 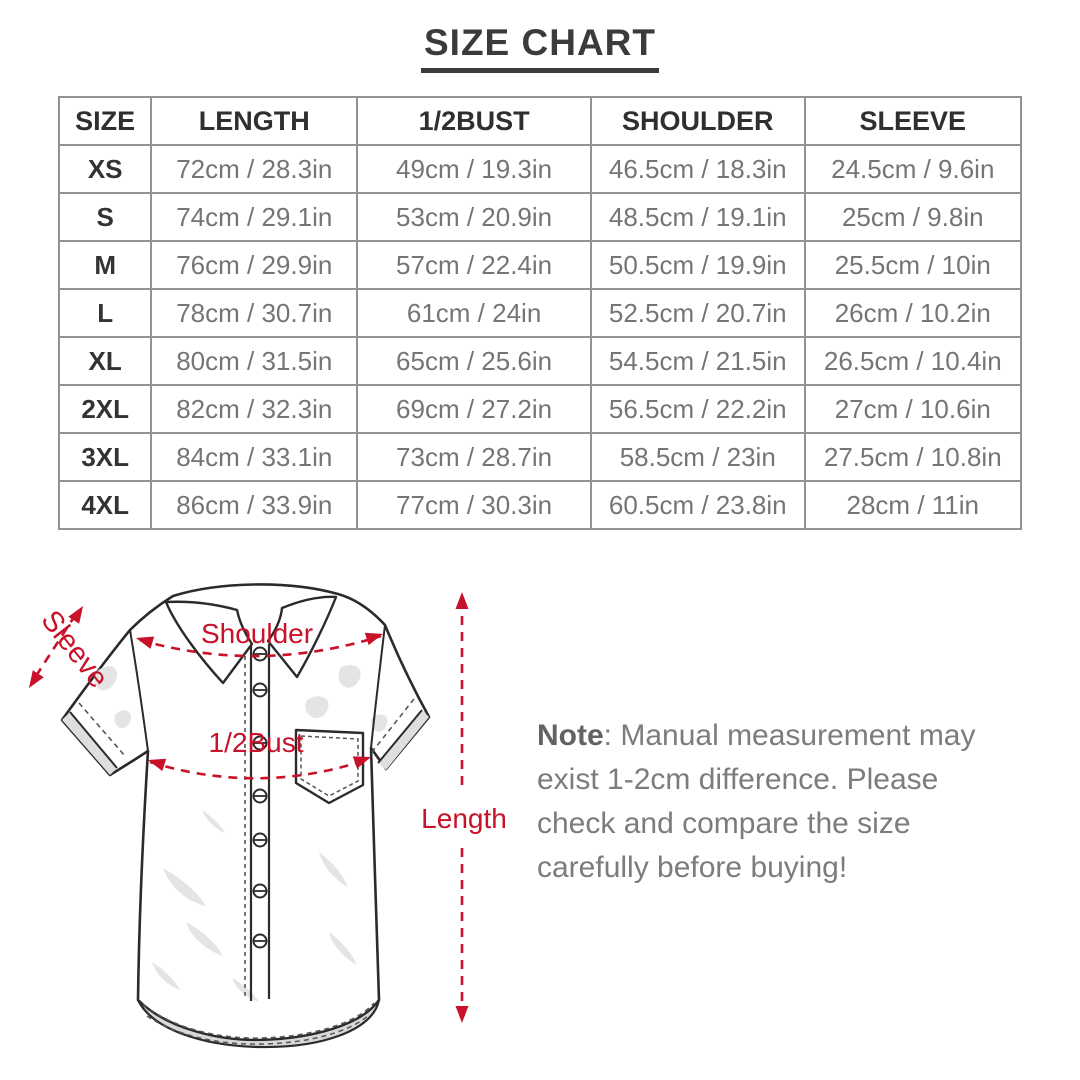 I want to click on measurement-cell: 53cm / 20.9in, so click(x=474, y=217).